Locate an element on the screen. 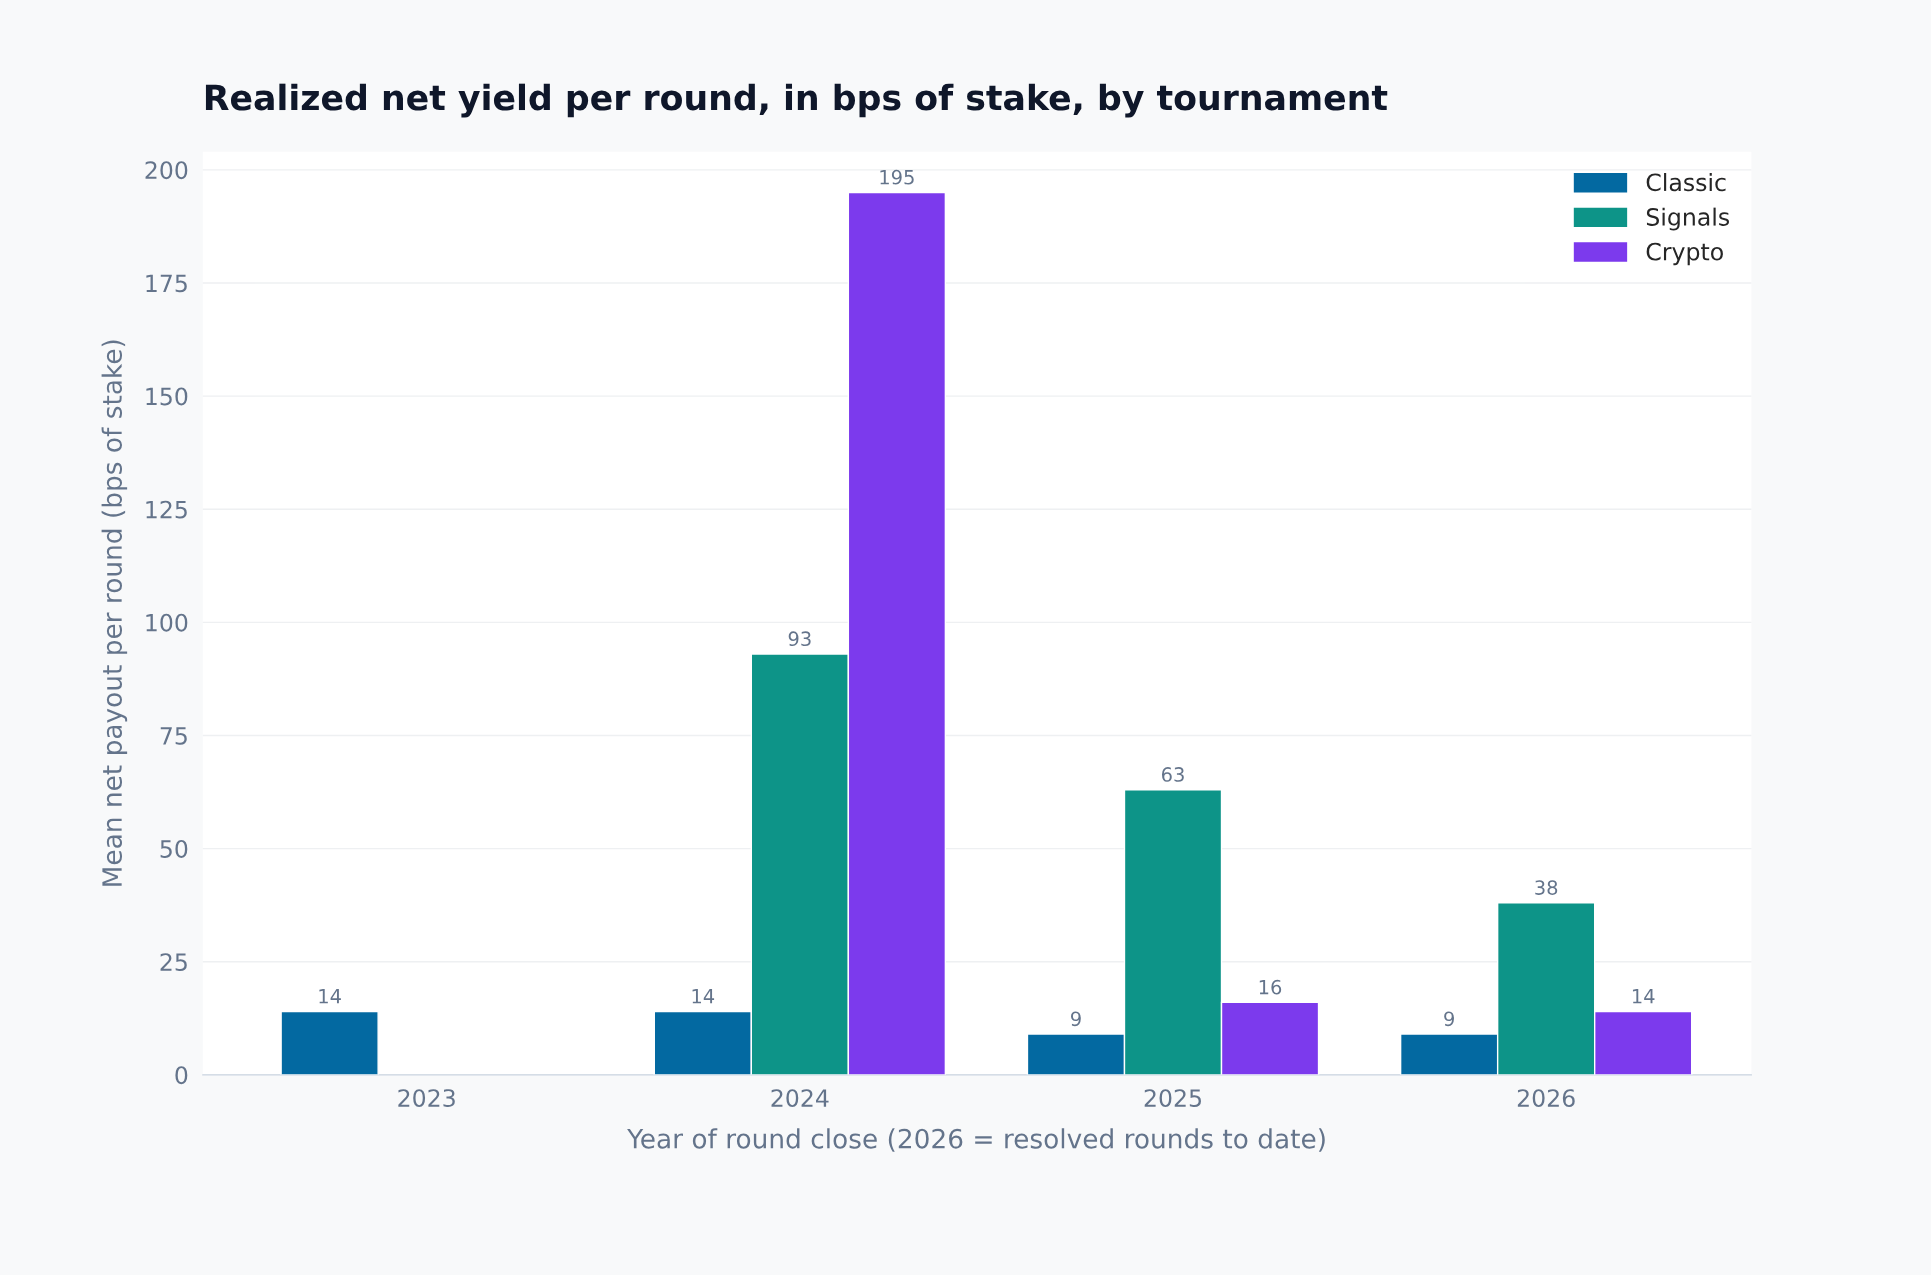 This screenshot has width=1931, height=1275. x-tick-label: 2025 is located at coordinates (1172, 1098).